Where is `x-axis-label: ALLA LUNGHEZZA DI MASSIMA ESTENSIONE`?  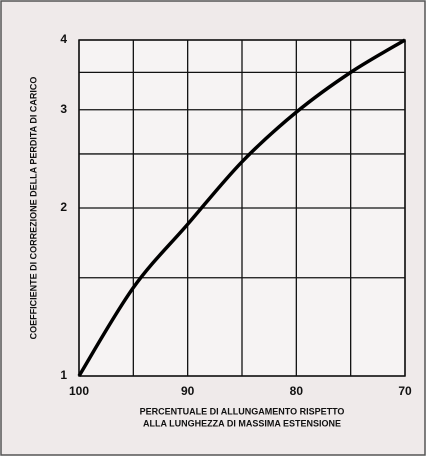 x-axis-label: ALLA LUNGHEZZA DI MASSIMA ESTENSIONE is located at coordinates (242, 423).